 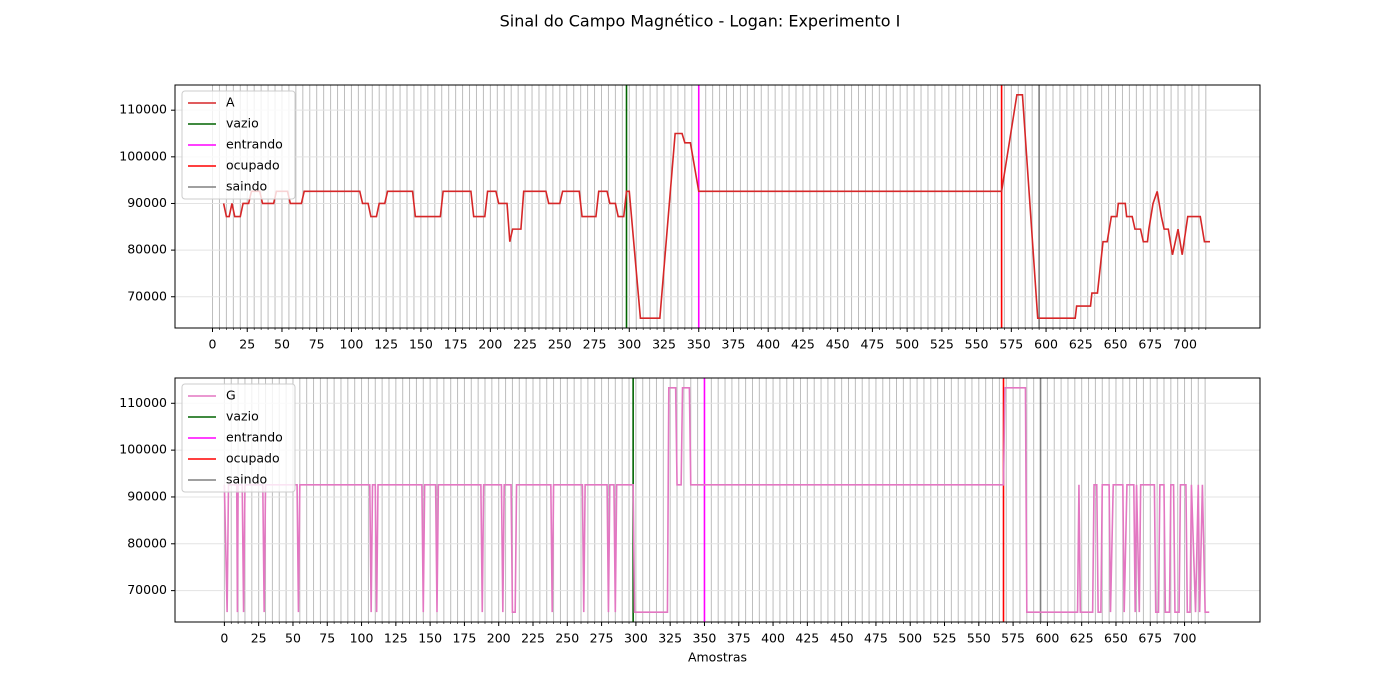 What do you see at coordinates (230, 102) in the screenshot?
I see `legend-label: A` at bounding box center [230, 102].